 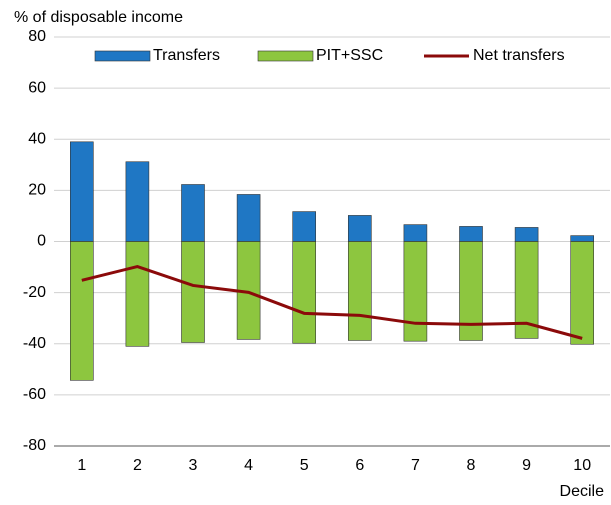 What do you see at coordinates (37, 36) in the screenshot?
I see `y-tick-label: 80` at bounding box center [37, 36].